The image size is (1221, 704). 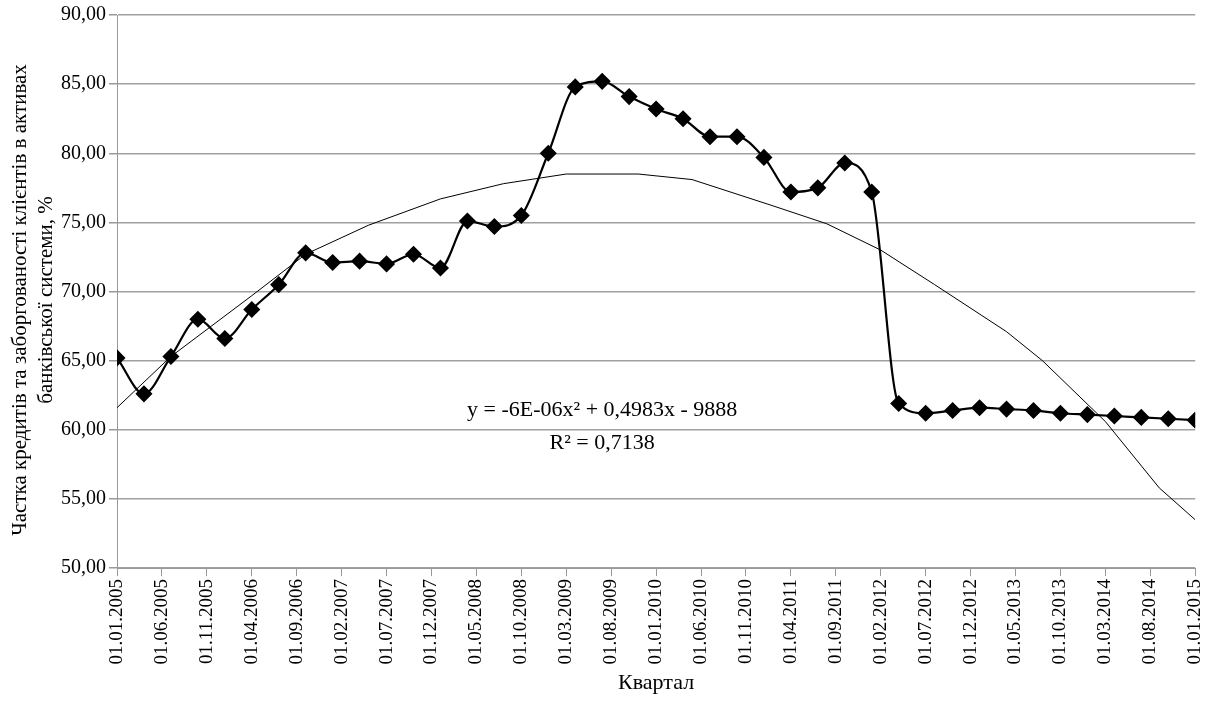 What do you see at coordinates (789, 621) in the screenshot?
I see `x-tick-label: 01.04.2011` at bounding box center [789, 621].